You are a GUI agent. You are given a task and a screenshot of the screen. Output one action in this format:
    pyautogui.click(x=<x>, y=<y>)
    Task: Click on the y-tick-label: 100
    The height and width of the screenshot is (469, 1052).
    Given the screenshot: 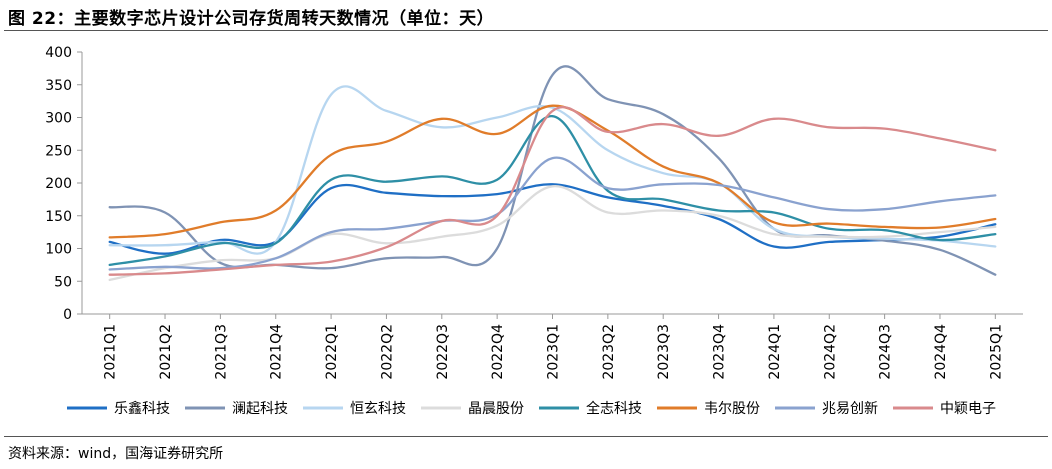 What is the action you would take?
    pyautogui.click(x=58, y=250)
    